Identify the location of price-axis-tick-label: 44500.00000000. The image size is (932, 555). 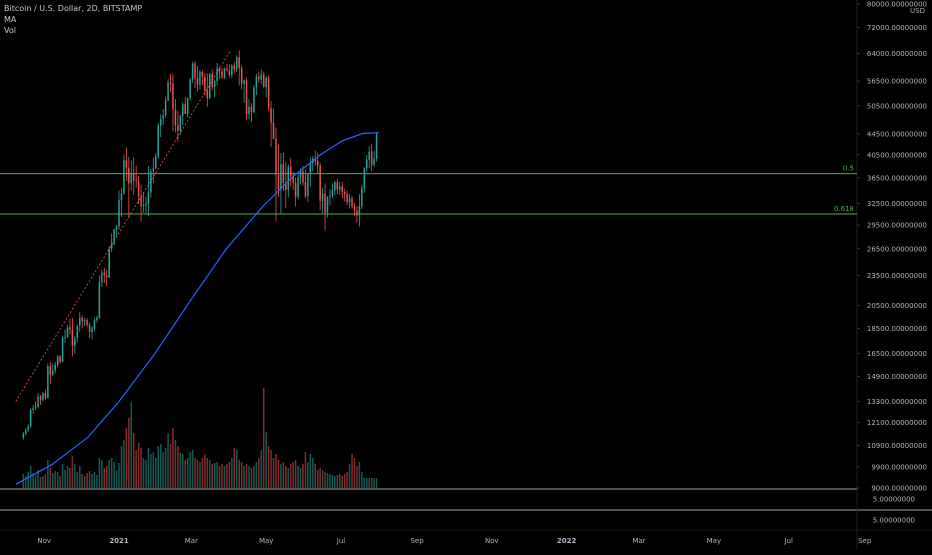
(897, 134).